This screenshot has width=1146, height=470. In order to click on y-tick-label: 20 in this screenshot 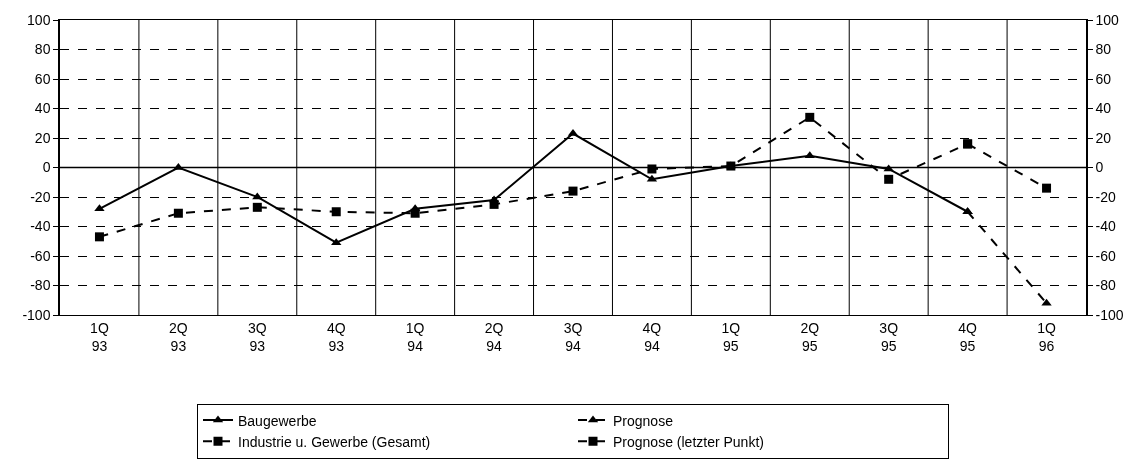, I will do `click(42, 137)`.